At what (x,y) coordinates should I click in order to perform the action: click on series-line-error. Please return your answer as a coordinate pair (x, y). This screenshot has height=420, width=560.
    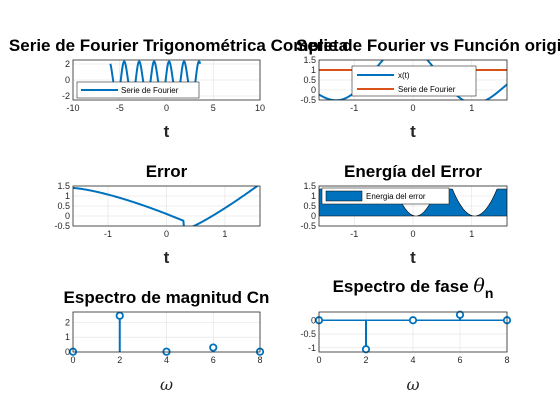
    Looking at the image, I should click on (166, 206).